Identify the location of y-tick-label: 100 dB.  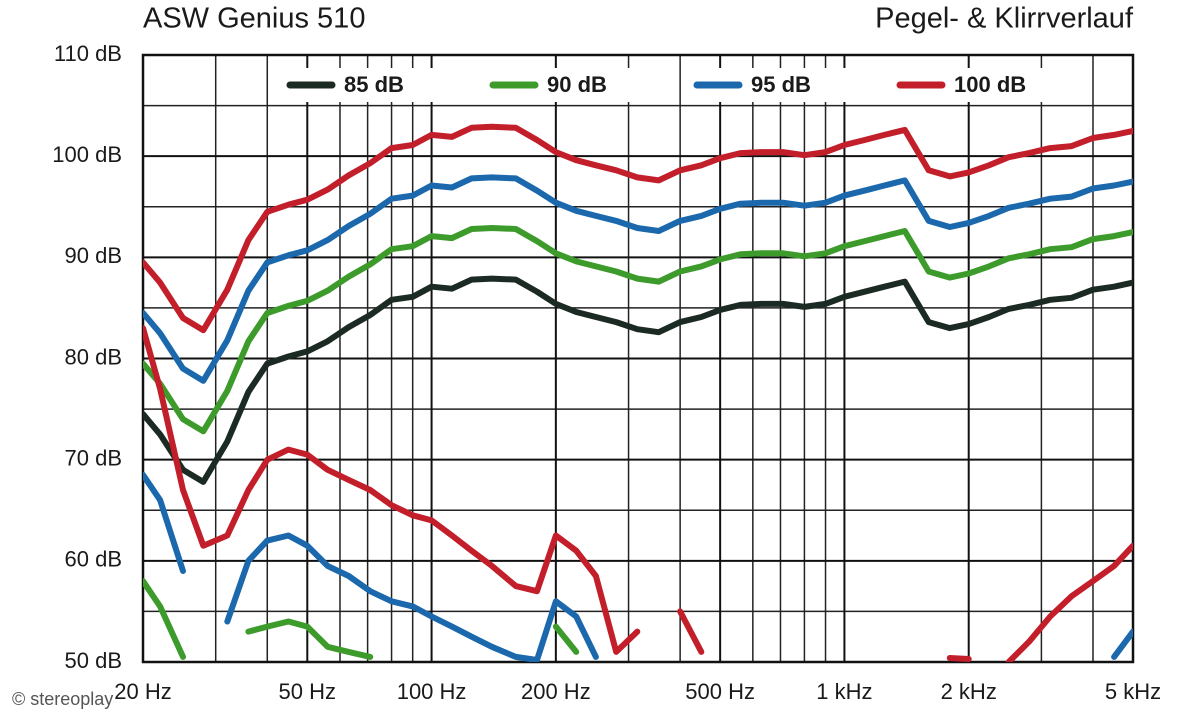
(87, 154).